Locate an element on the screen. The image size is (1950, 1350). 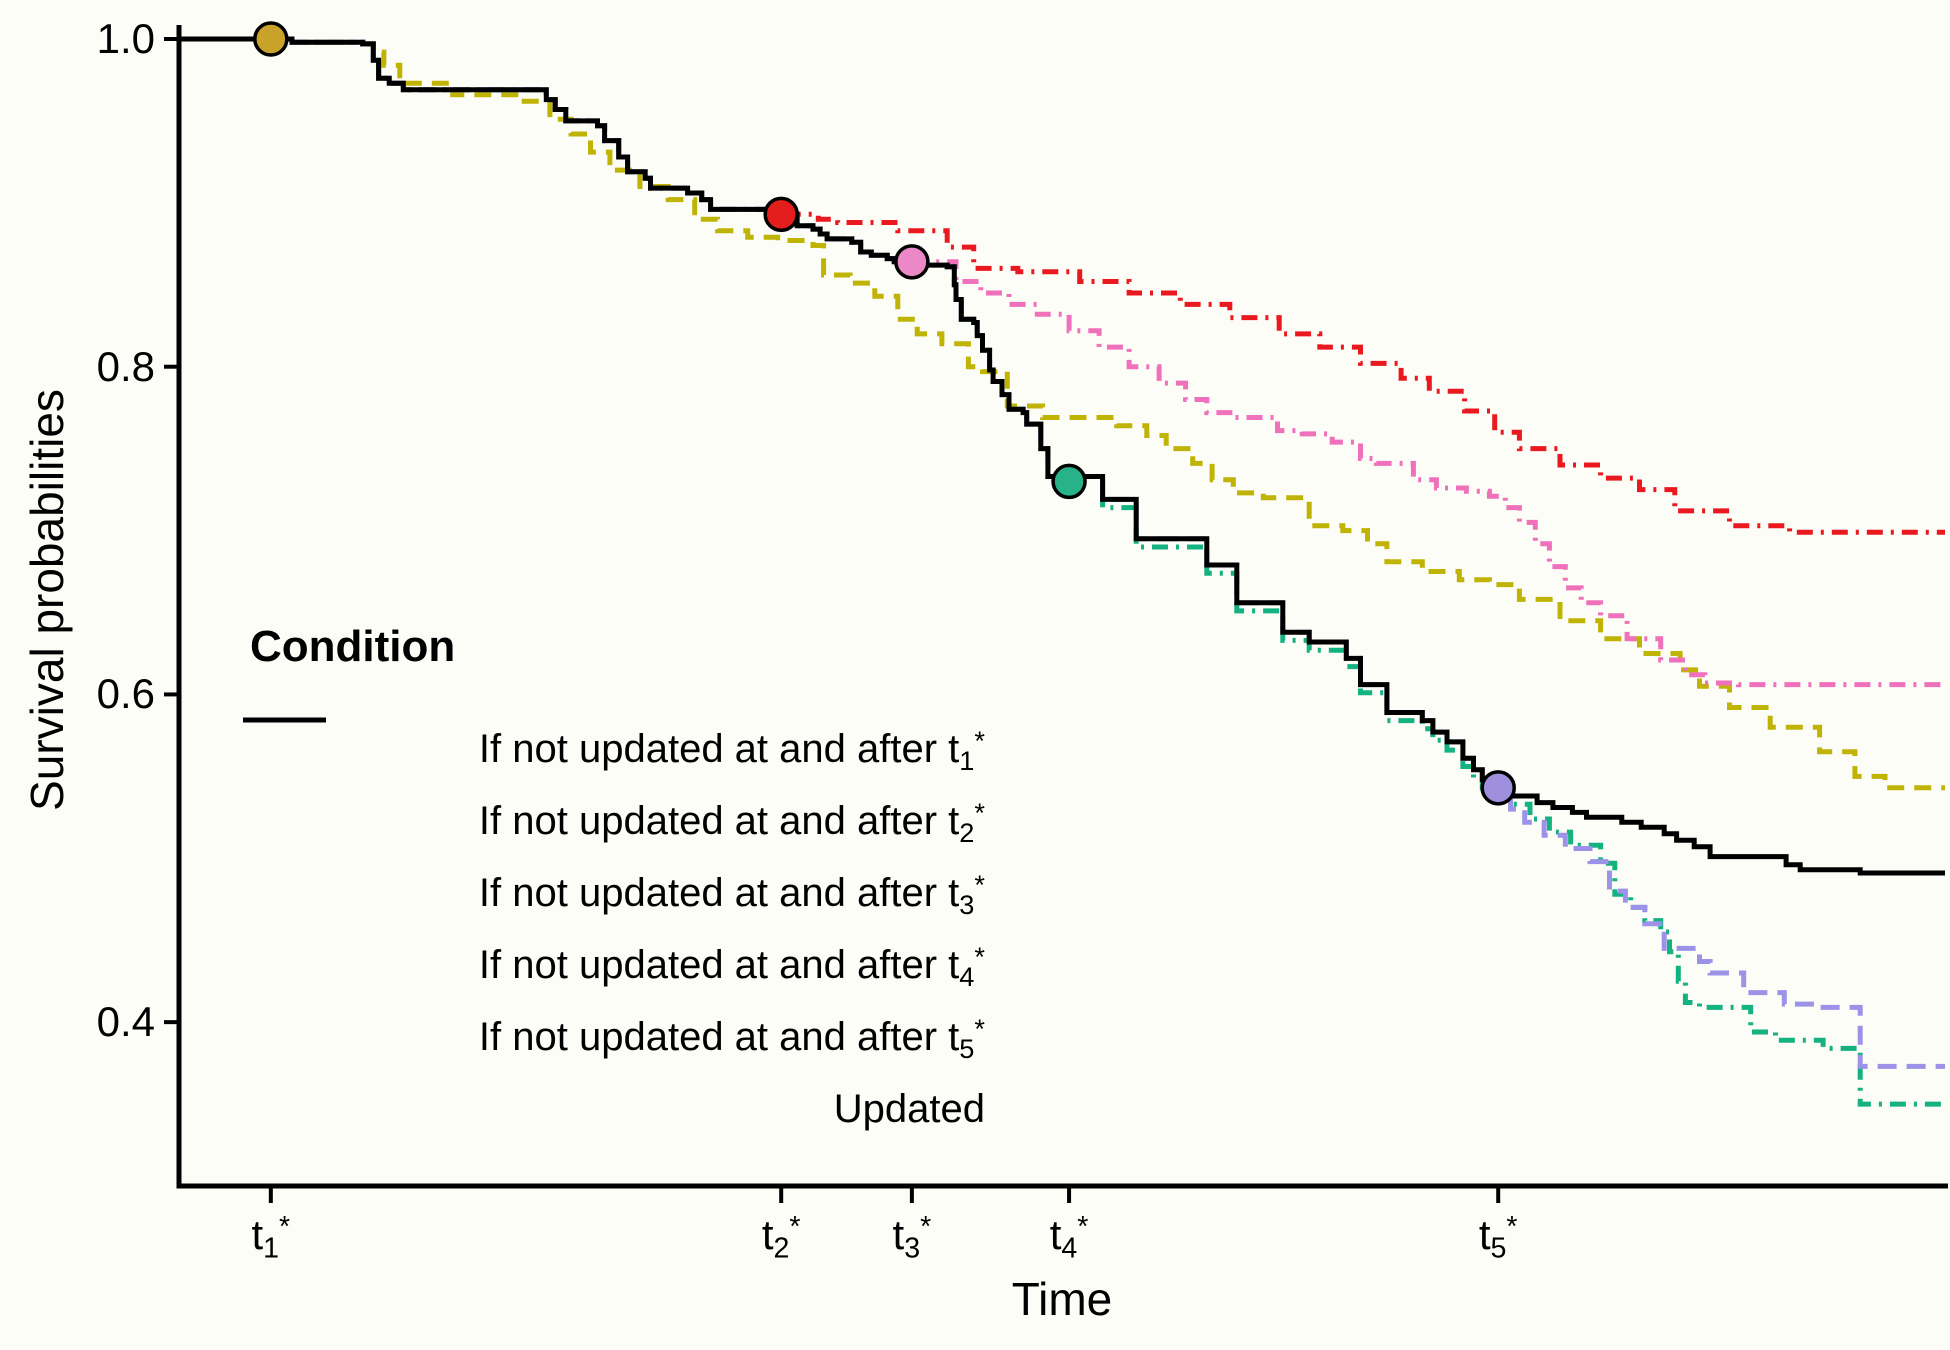
x-tick-label-t4: t4* is located at coordinates (1069, 1238).